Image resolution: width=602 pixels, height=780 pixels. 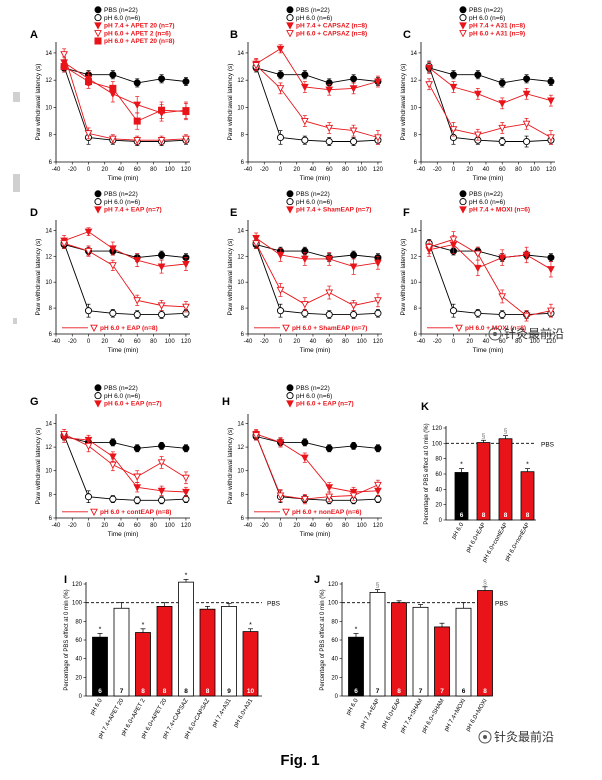 I want to click on y-tick-label: 20, so click(x=78, y=678).